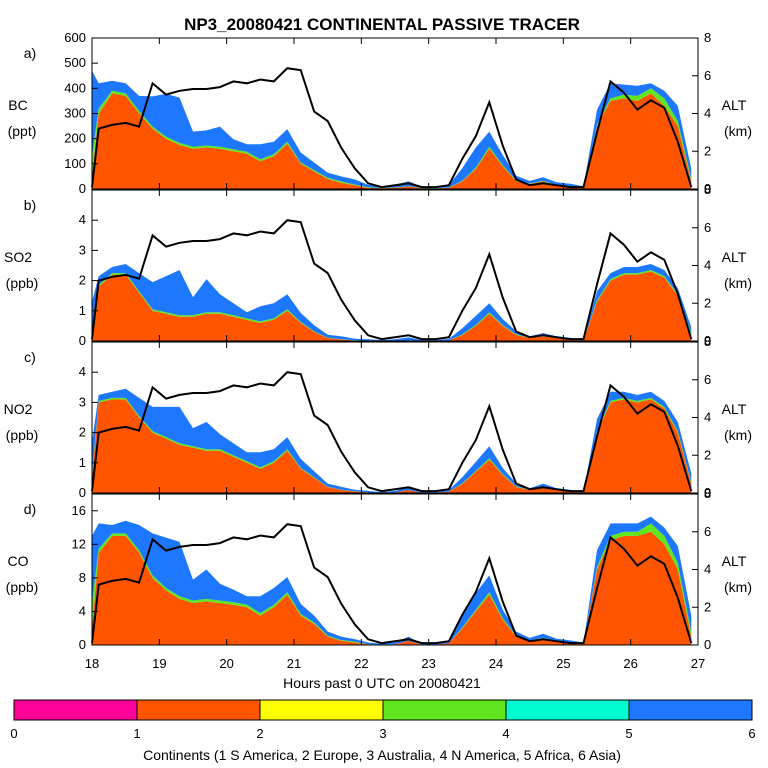 This screenshot has height=768, width=768. I want to click on panel-c-area-s-america, so click(392, 446).